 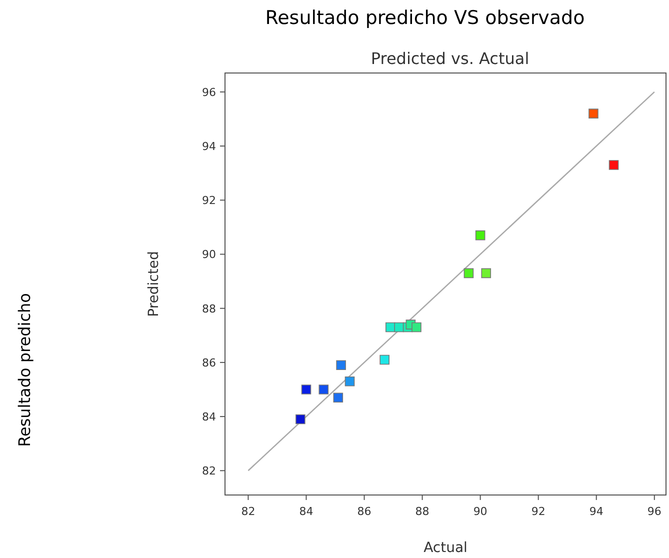 What do you see at coordinates (209, 471) in the screenshot?
I see `y-tick-label: 82` at bounding box center [209, 471].